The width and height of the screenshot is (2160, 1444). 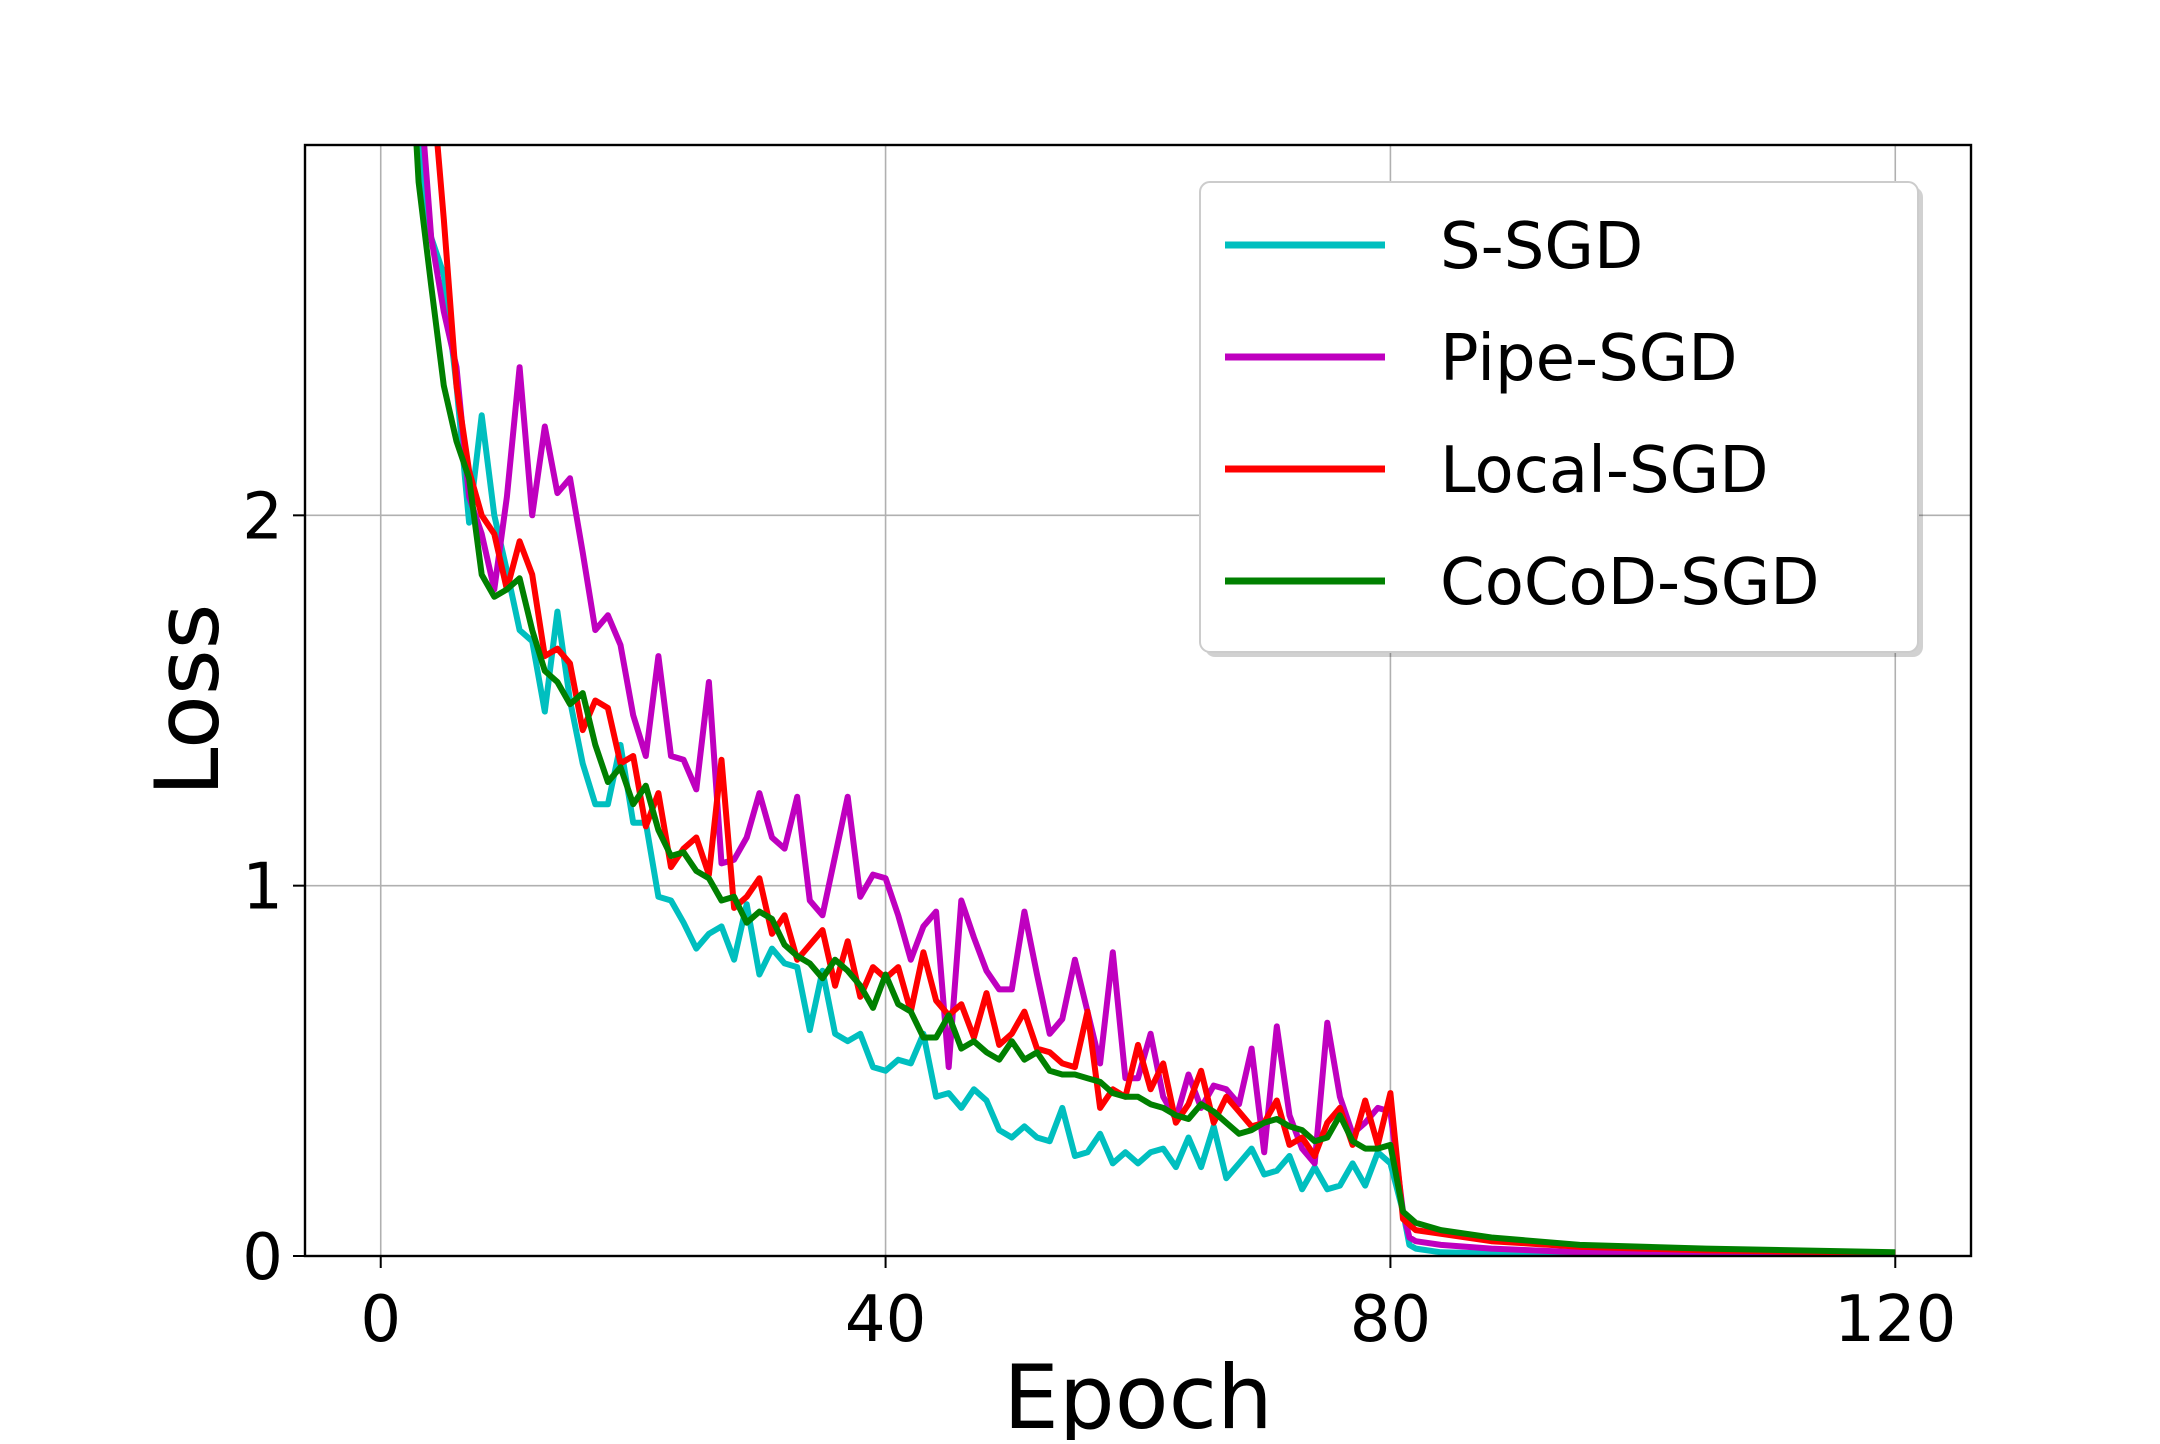 I want to click on x-tick-label: 80, so click(x=1390, y=1320).